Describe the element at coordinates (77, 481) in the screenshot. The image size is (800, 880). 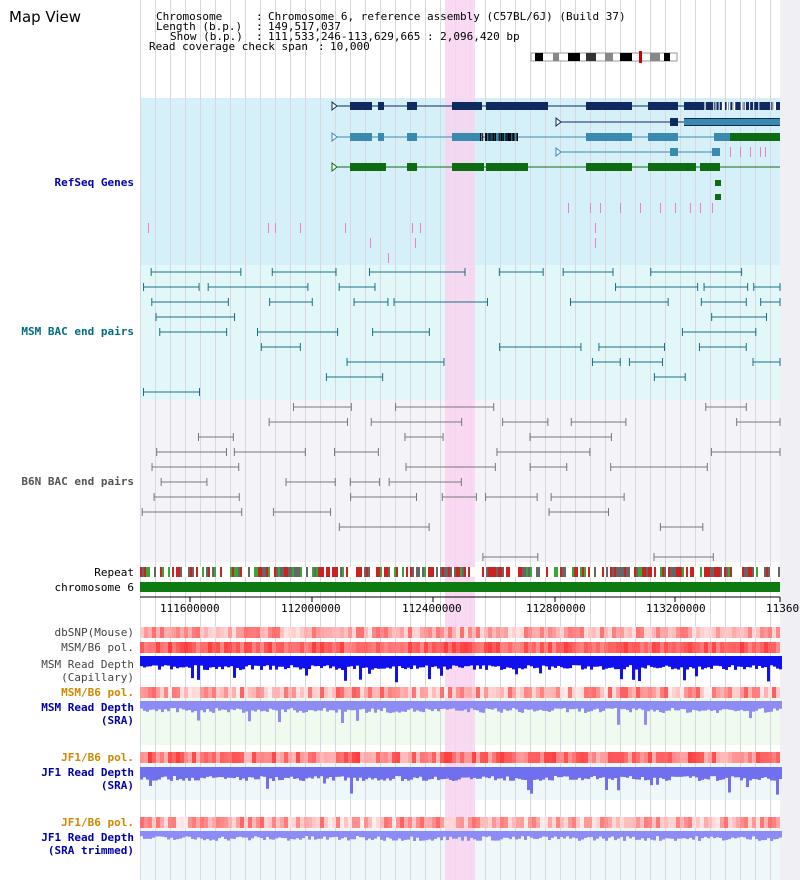
I see `track-label-b6n-bac: B6N BAC end pairs` at that location.